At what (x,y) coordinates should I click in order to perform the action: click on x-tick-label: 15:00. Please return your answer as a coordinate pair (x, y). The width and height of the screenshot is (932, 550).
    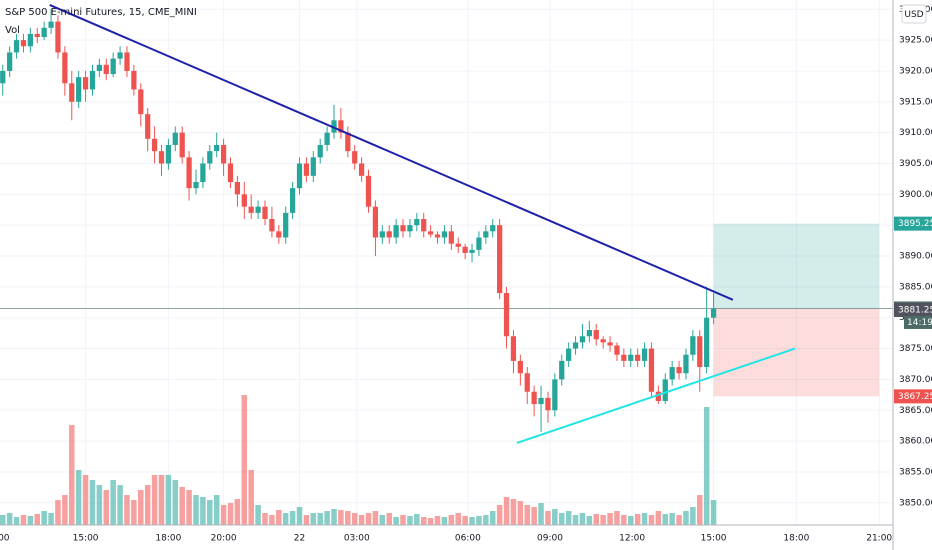
    Looking at the image, I should click on (86, 539).